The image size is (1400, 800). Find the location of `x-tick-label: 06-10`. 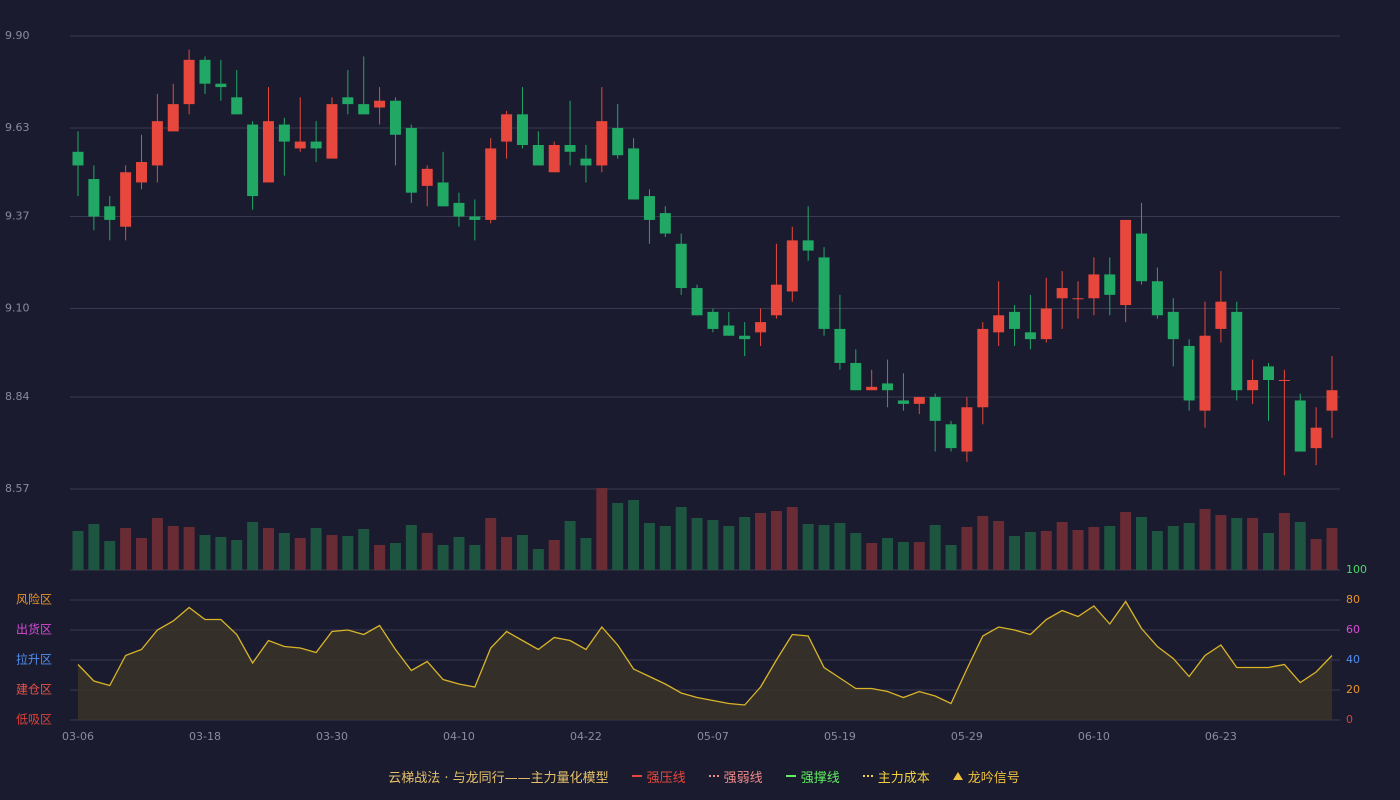

x-tick-label: 06-10 is located at coordinates (1094, 736).